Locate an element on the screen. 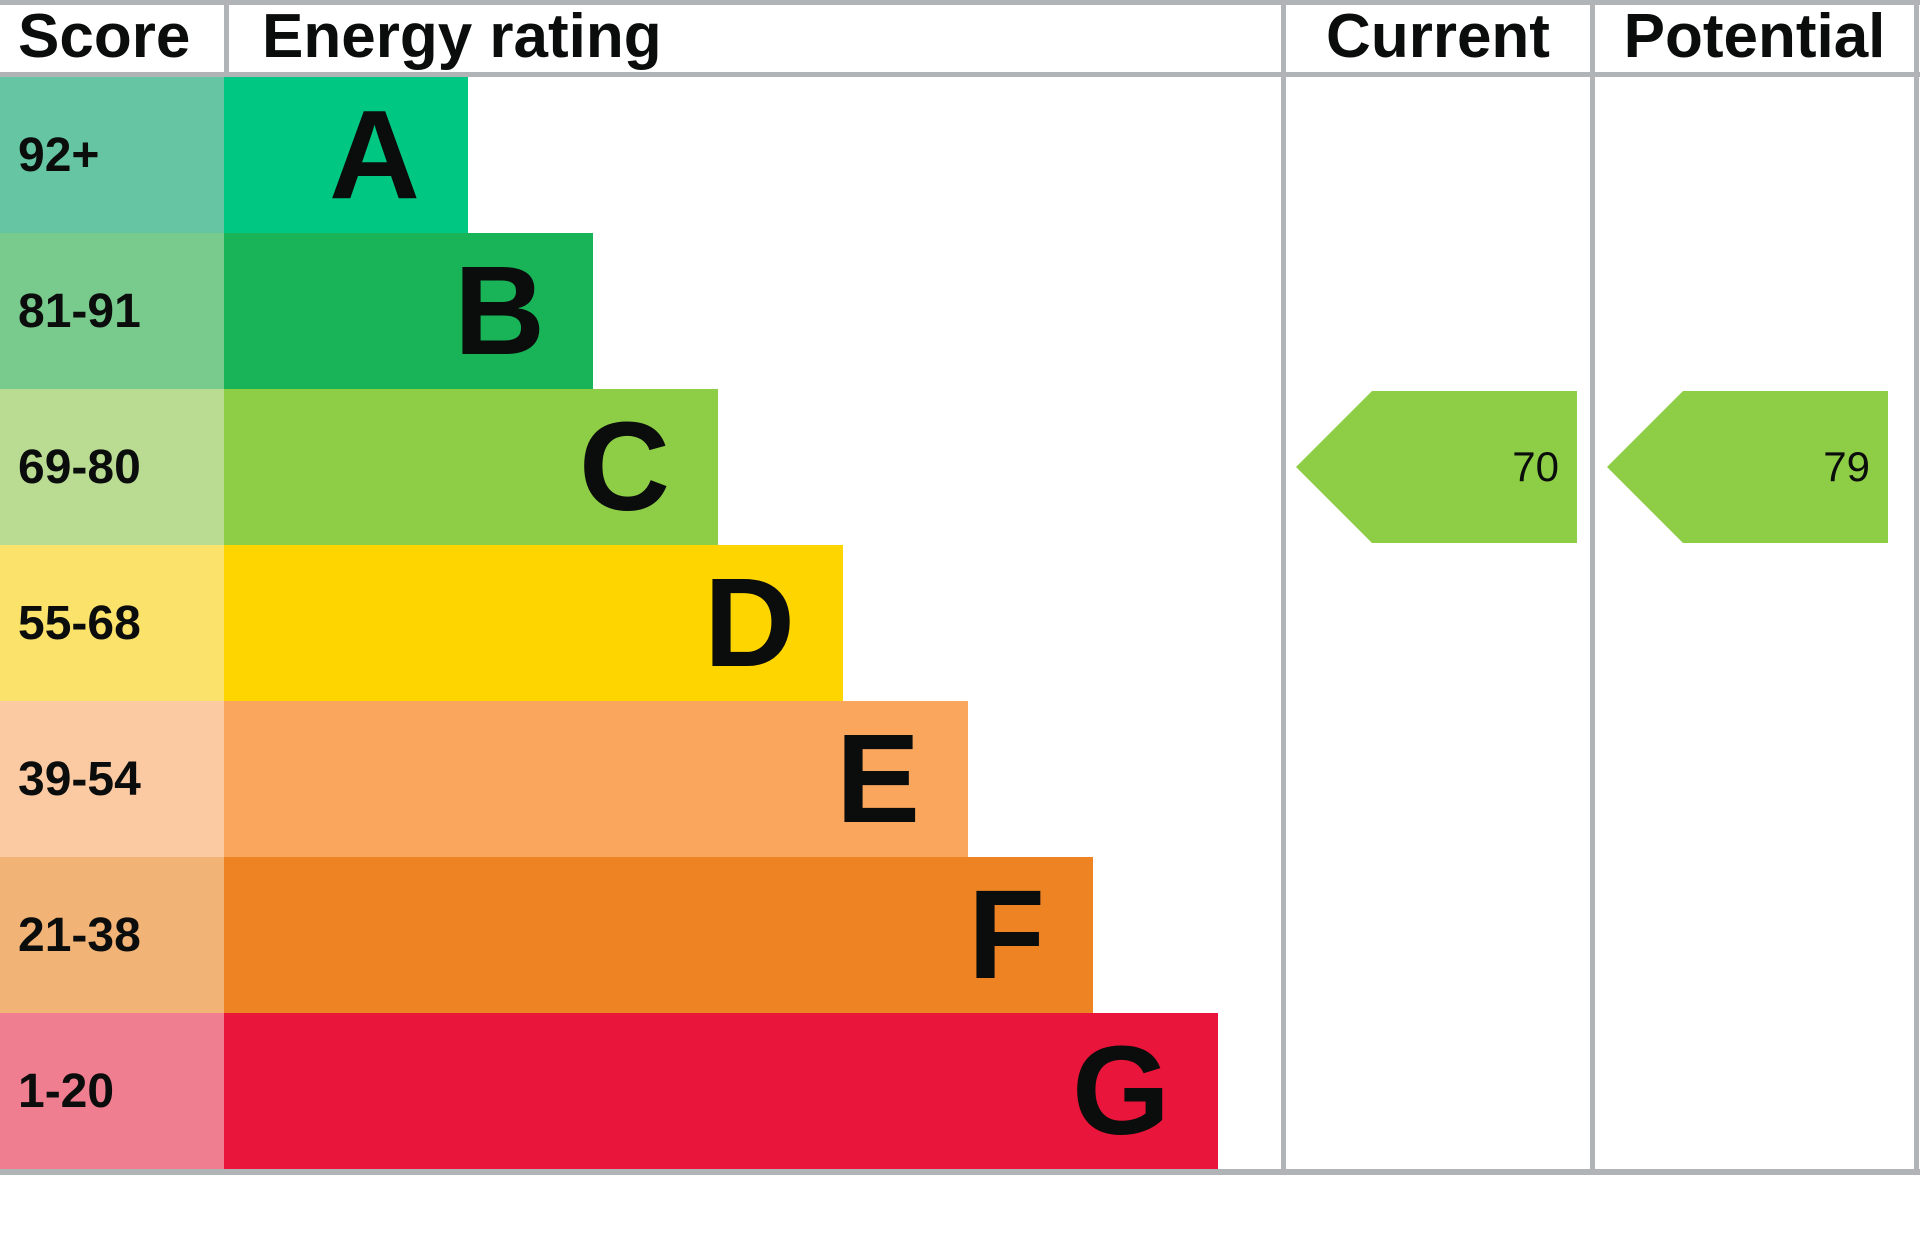 The width and height of the screenshot is (1920, 1249). band-letter-b: B is located at coordinates (499, 310).